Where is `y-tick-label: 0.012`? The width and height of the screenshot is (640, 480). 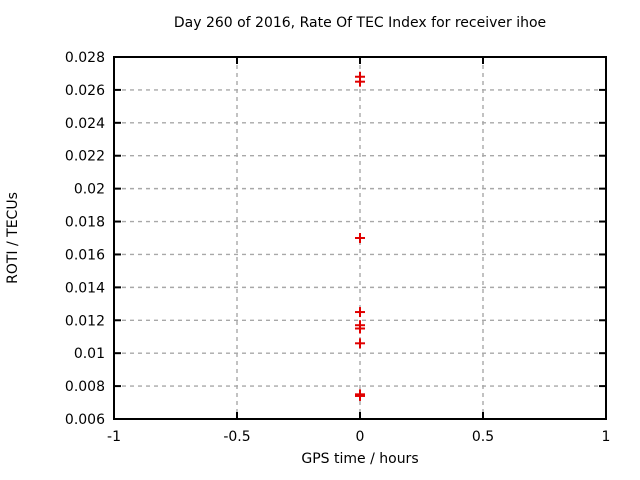 y-tick-label: 0.012 is located at coordinates (85, 321).